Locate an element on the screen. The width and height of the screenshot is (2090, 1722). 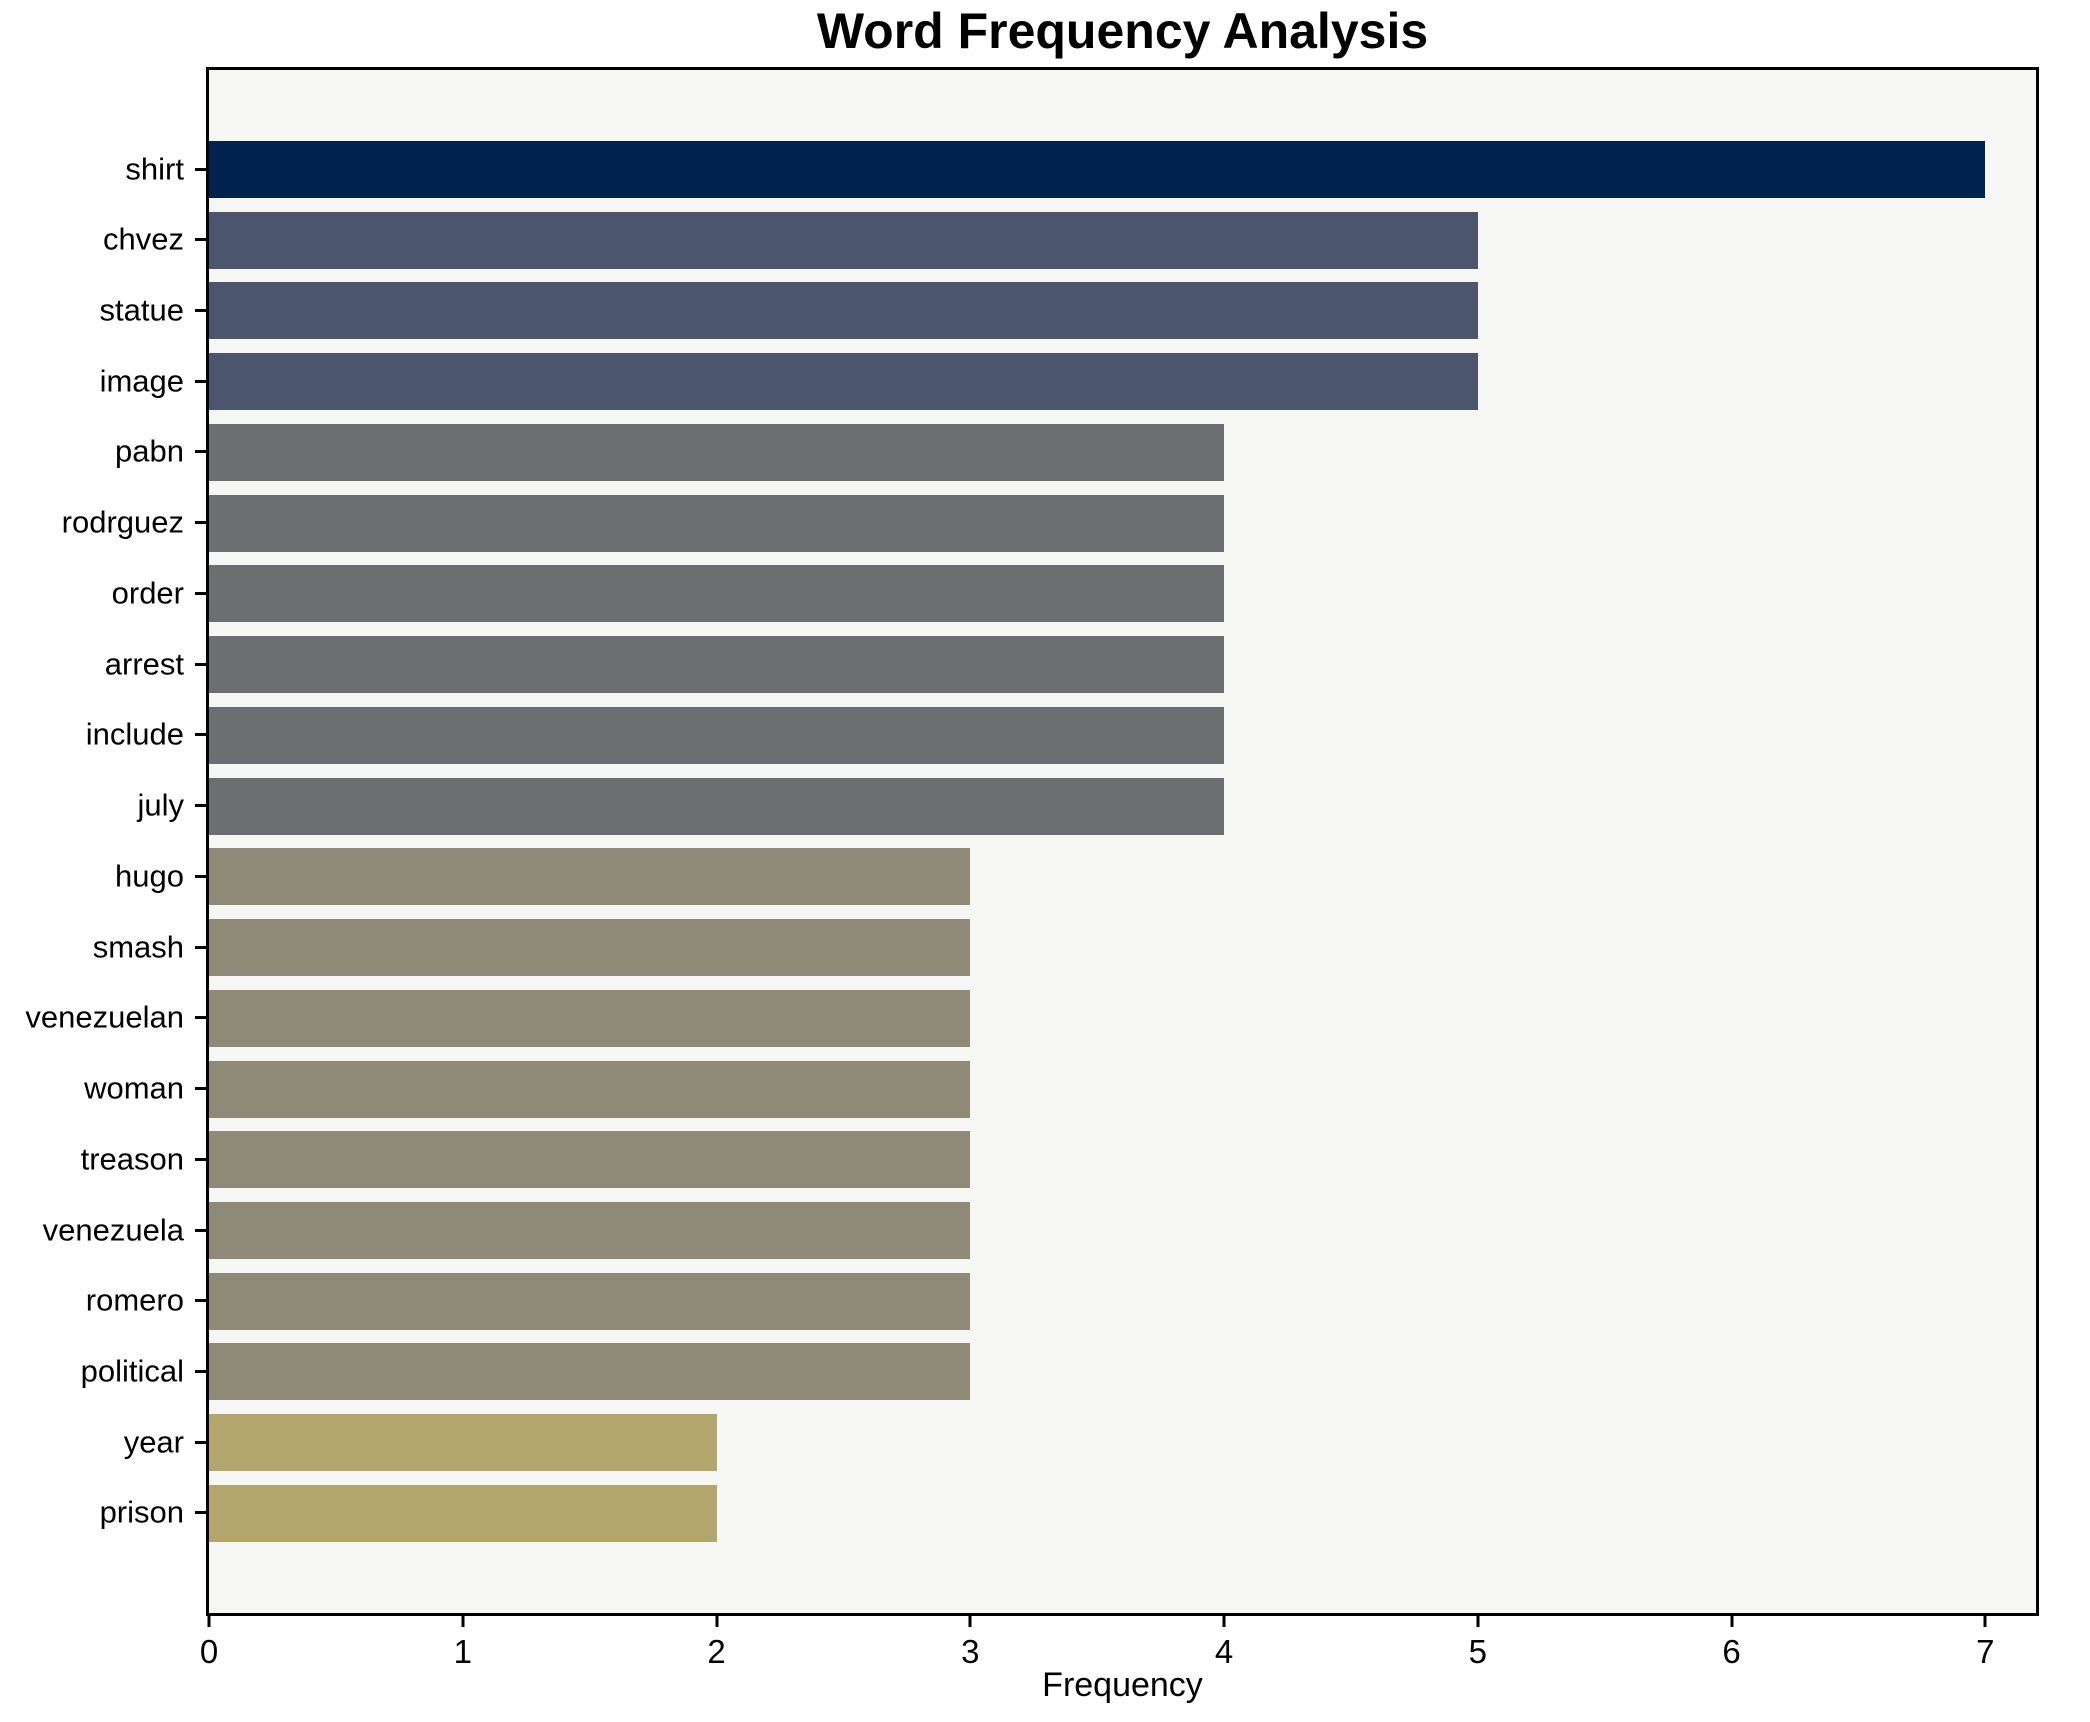
y-axis-label: venezuela is located at coordinates (113, 1229).